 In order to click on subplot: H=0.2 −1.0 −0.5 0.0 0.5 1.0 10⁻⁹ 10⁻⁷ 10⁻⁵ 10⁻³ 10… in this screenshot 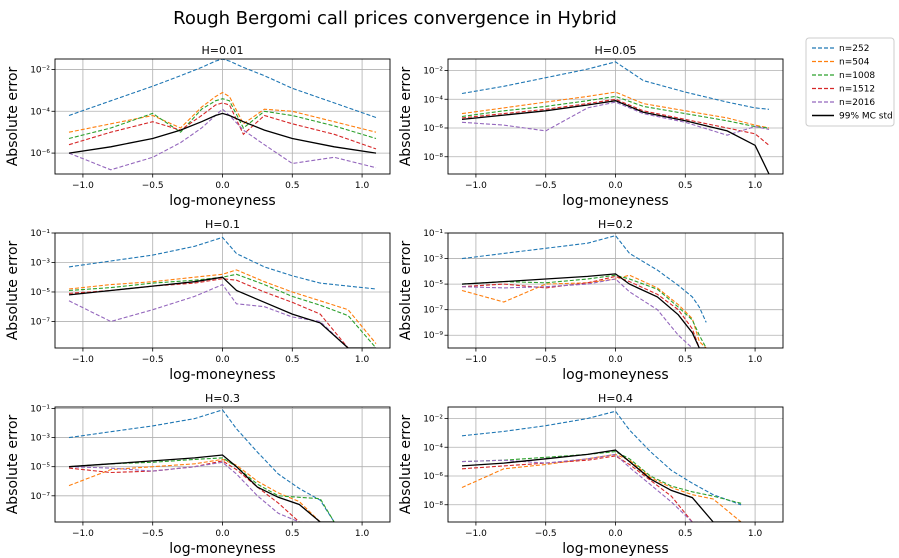, I will do `click(591, 300)`.